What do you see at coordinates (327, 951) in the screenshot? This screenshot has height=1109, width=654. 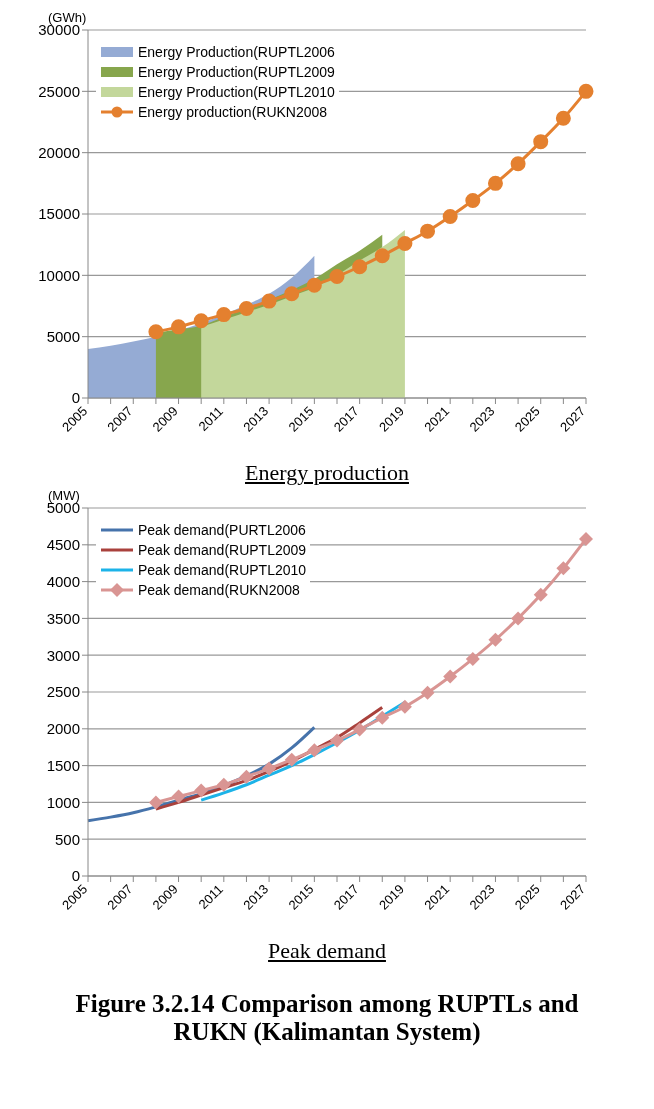 I see `text: Peak demand` at bounding box center [327, 951].